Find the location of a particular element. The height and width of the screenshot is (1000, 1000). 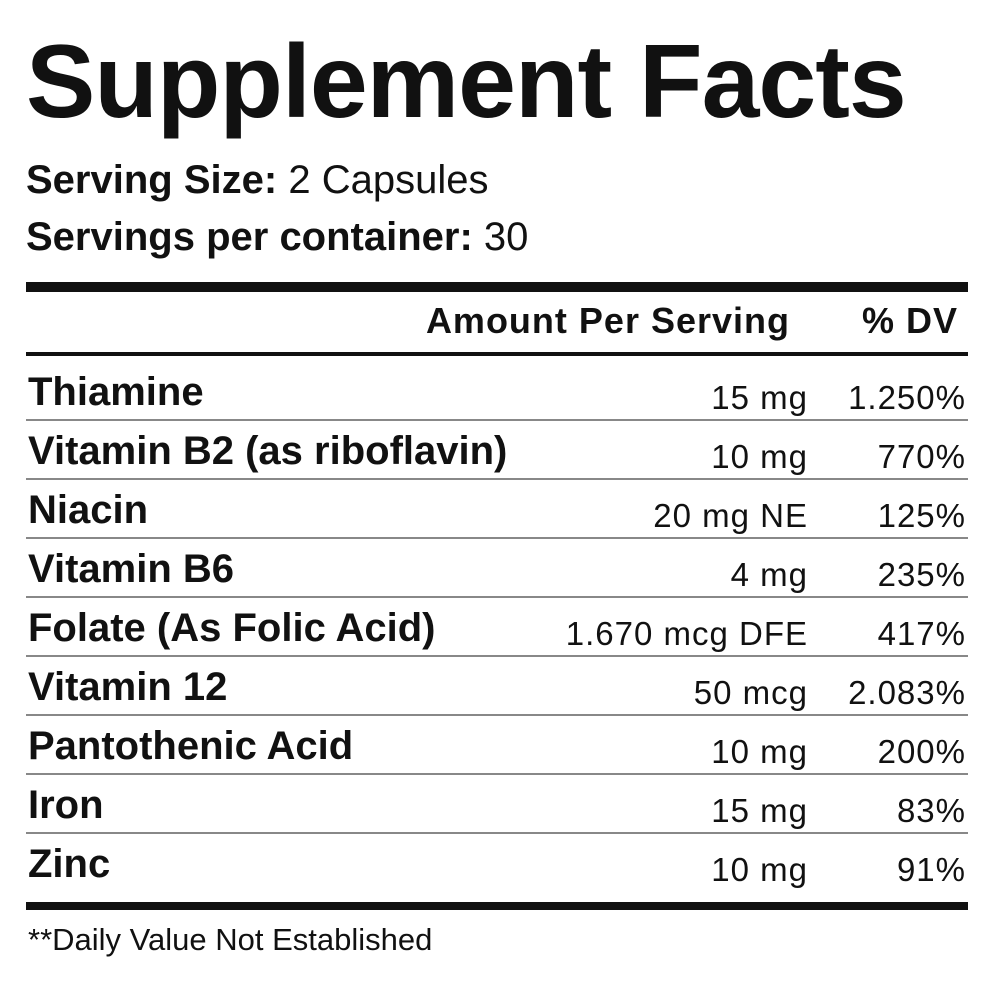

serving-size: Serving Size: 2 Capsules is located at coordinates (257, 180).